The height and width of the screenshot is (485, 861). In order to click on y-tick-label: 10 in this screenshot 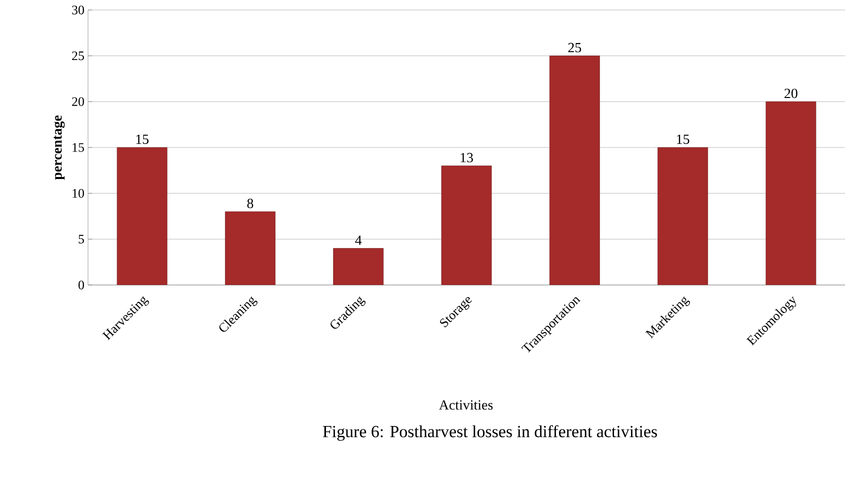, I will do `click(78, 193)`.